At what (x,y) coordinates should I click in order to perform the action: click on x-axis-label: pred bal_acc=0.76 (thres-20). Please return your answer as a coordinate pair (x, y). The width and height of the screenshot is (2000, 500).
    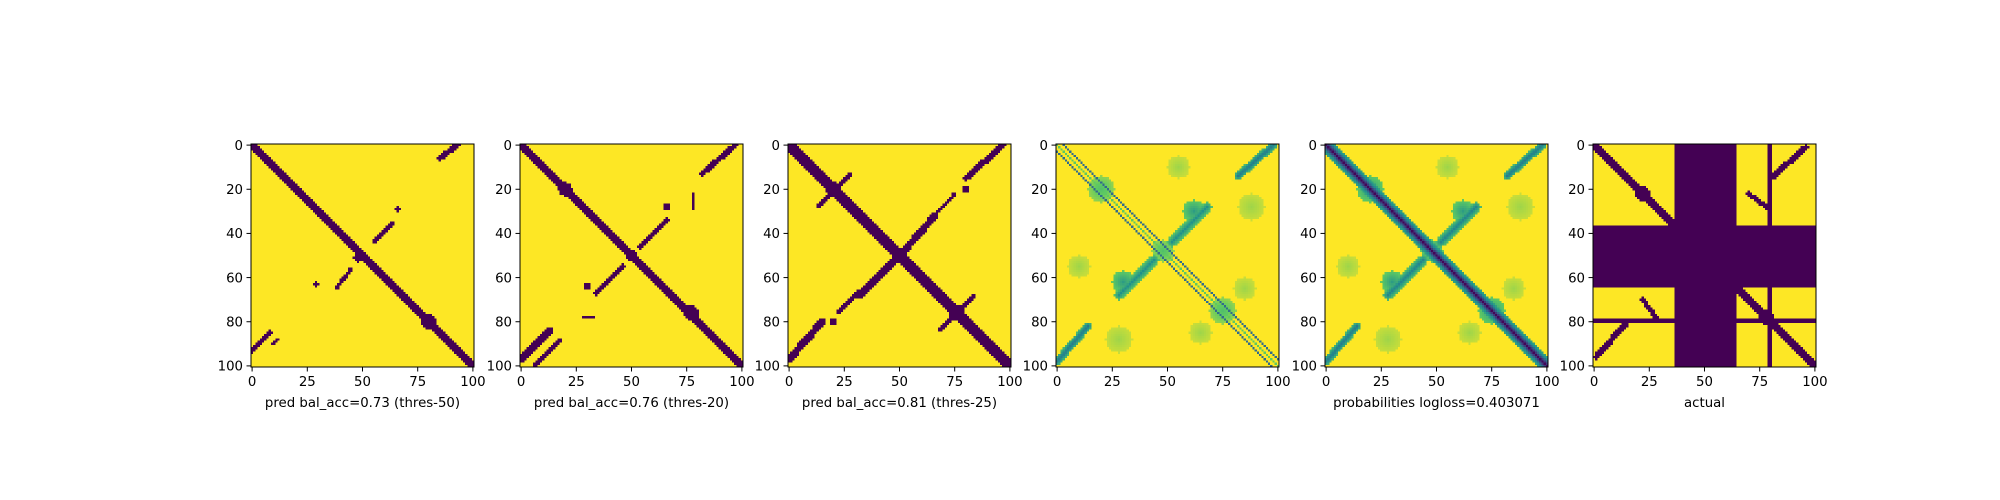
    Looking at the image, I should click on (631, 403).